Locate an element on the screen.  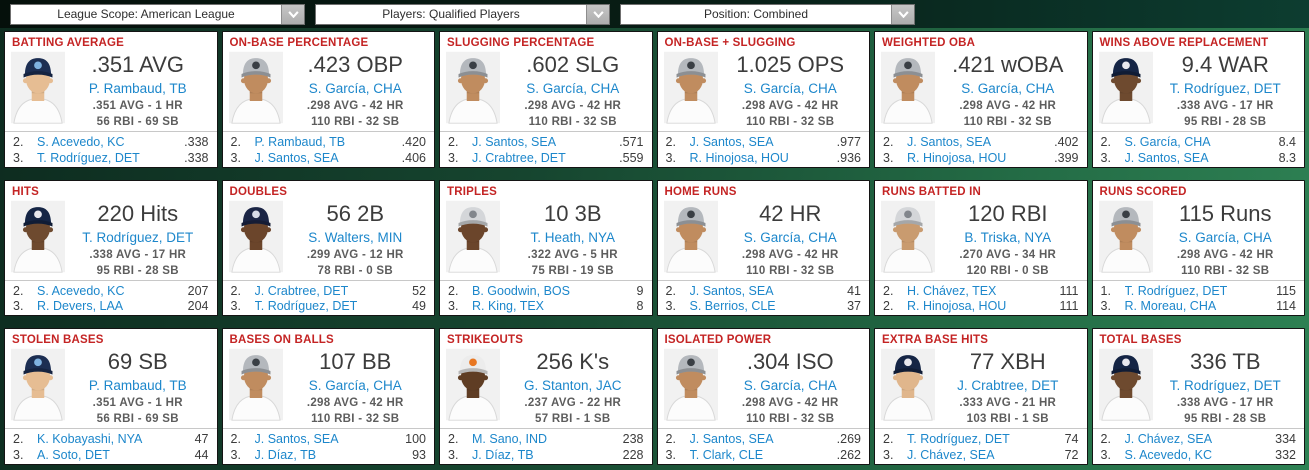
leader-stat-value: 69 SB is located at coordinates (137, 362).